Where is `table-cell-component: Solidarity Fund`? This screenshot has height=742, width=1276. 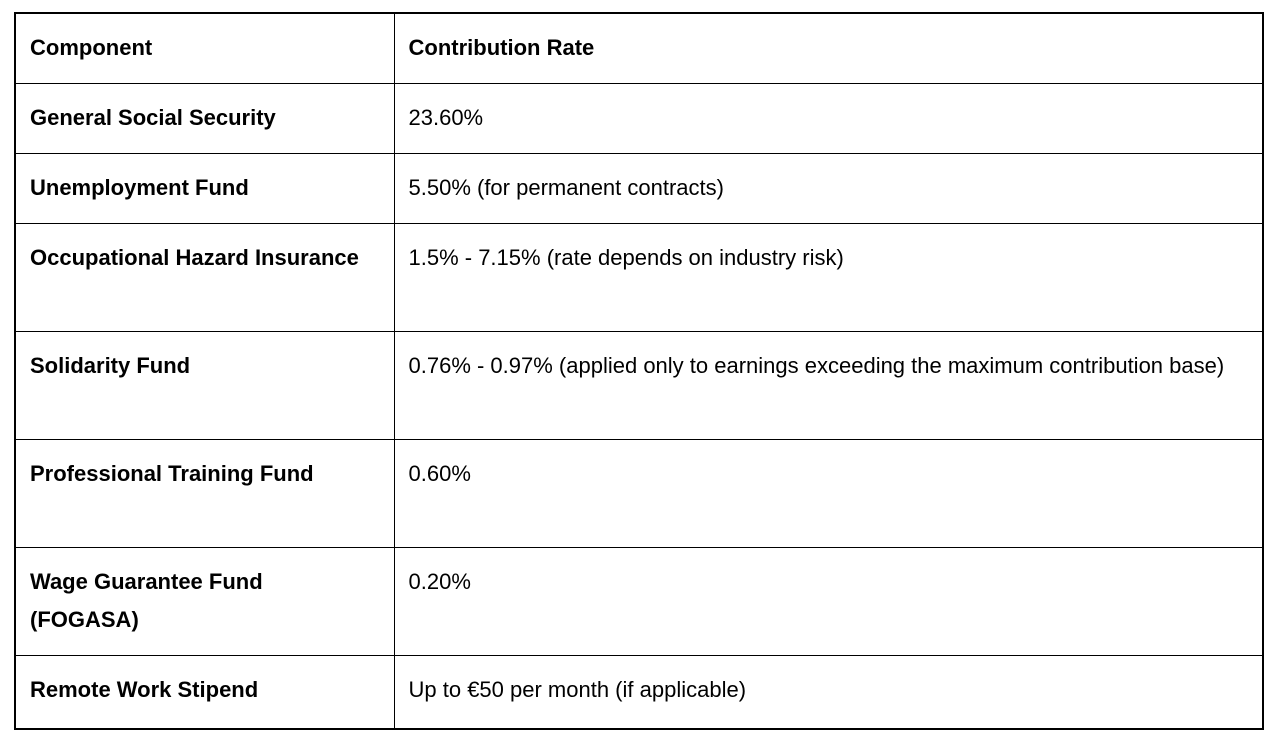 table-cell-component: Solidarity Fund is located at coordinates (204, 385).